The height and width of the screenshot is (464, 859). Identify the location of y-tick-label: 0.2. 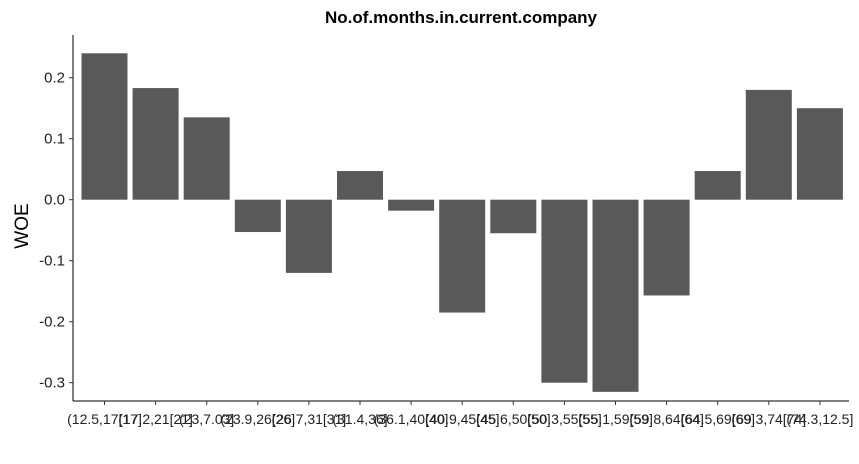
(54, 78).